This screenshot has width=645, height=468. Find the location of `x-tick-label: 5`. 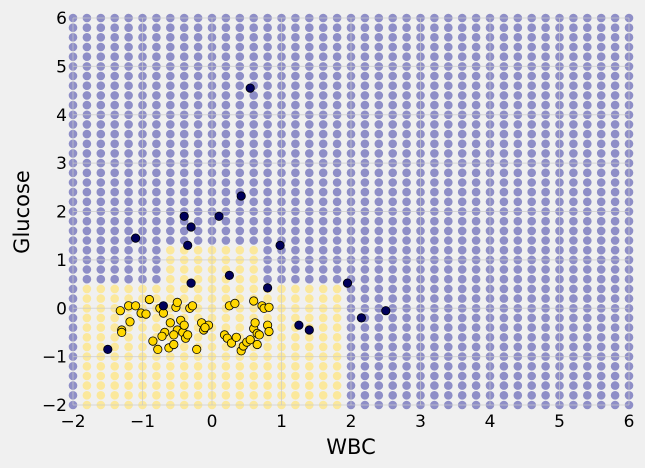

x-tick-label: 5 is located at coordinates (559, 422).